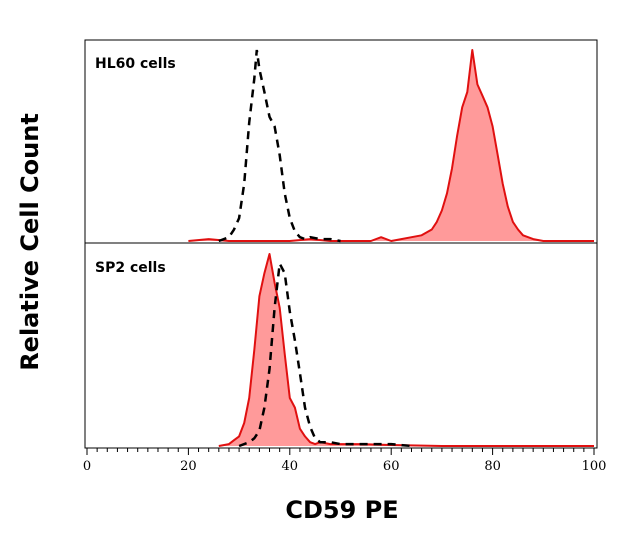  Describe the element at coordinates (87, 466) in the screenshot. I see `x-tick-label: 0` at that location.